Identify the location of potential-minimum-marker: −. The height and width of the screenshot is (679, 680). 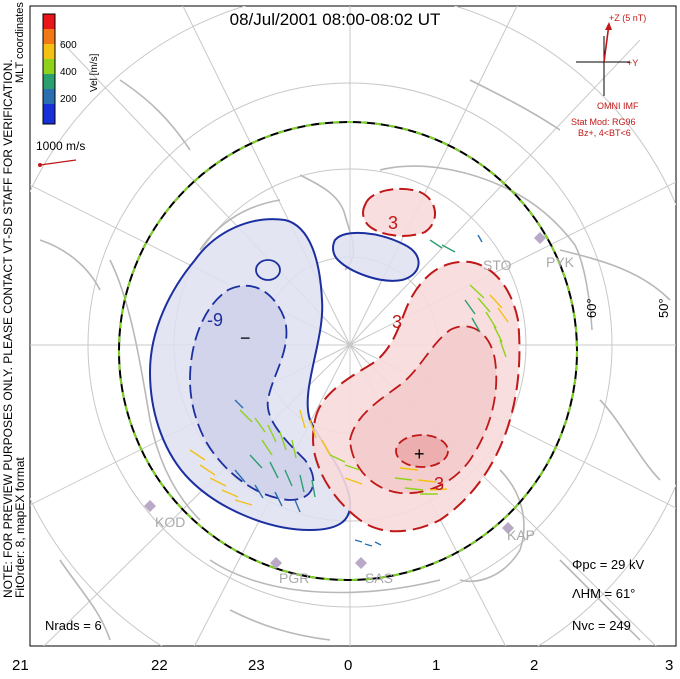
(245, 338).